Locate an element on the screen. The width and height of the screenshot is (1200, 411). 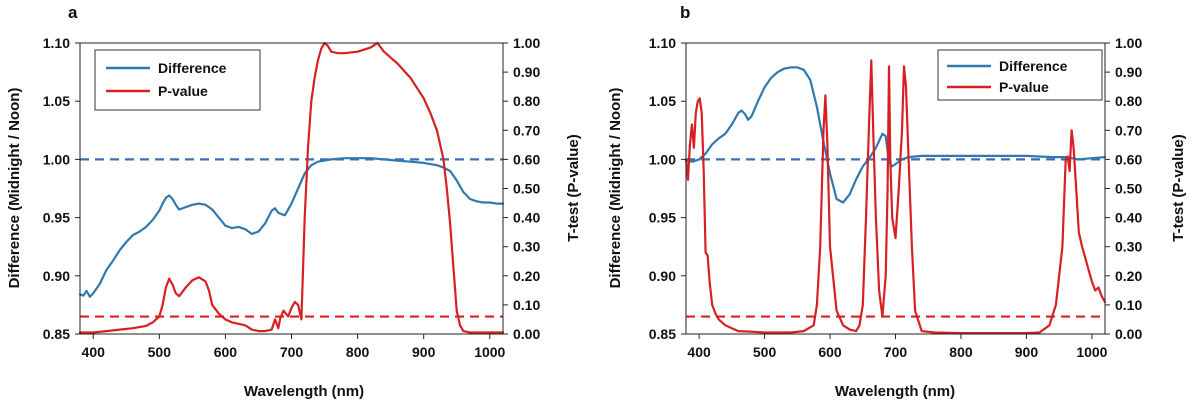
panel-b-y-tick-label: 1.05 is located at coordinates (662, 101).